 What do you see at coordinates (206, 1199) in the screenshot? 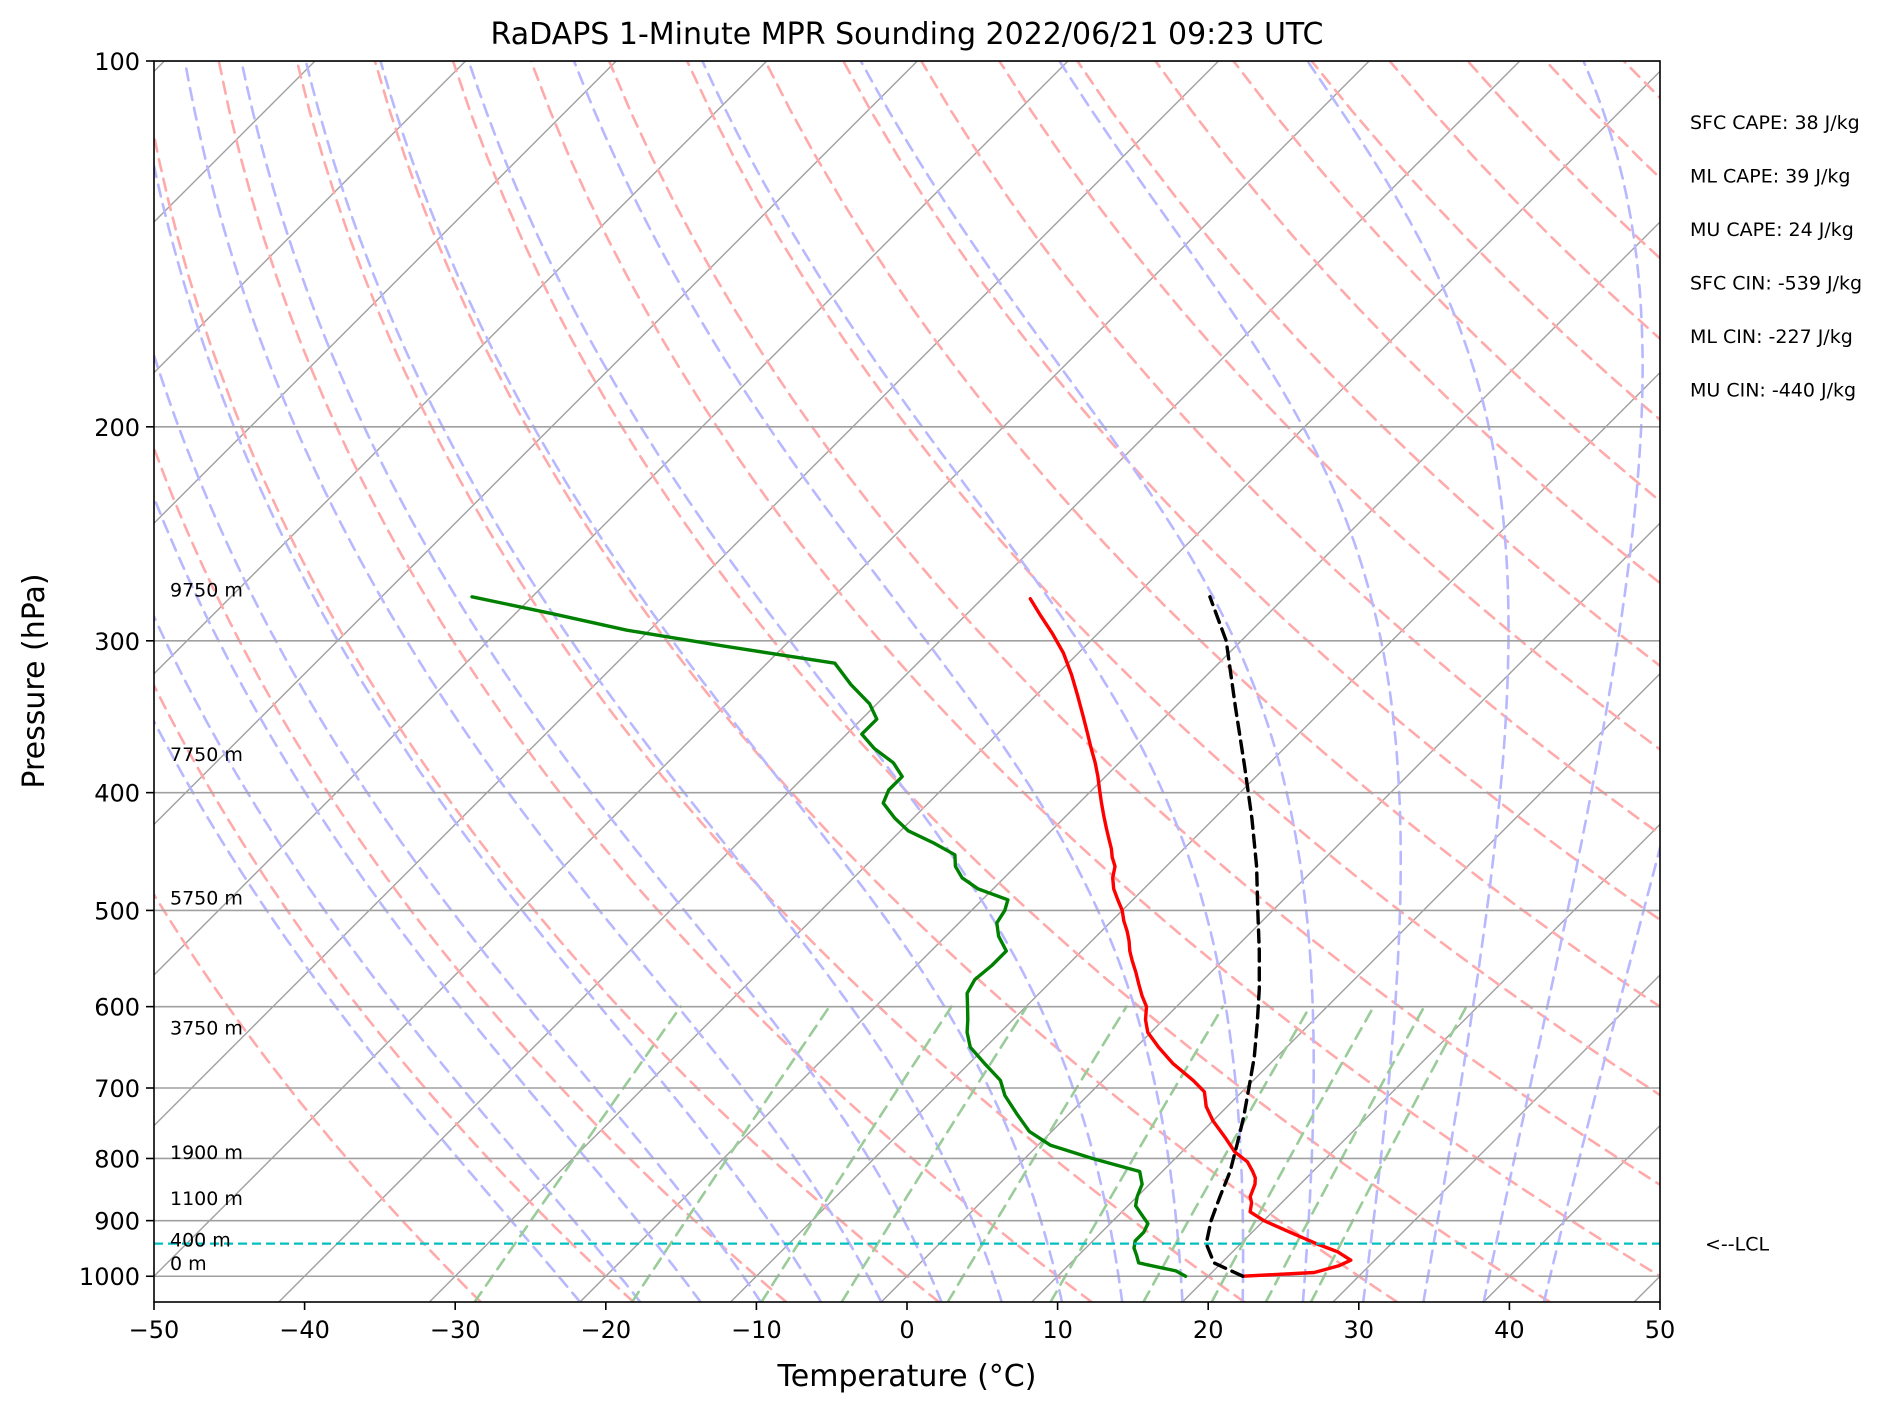
I see `height-label: 1100 m` at bounding box center [206, 1199].